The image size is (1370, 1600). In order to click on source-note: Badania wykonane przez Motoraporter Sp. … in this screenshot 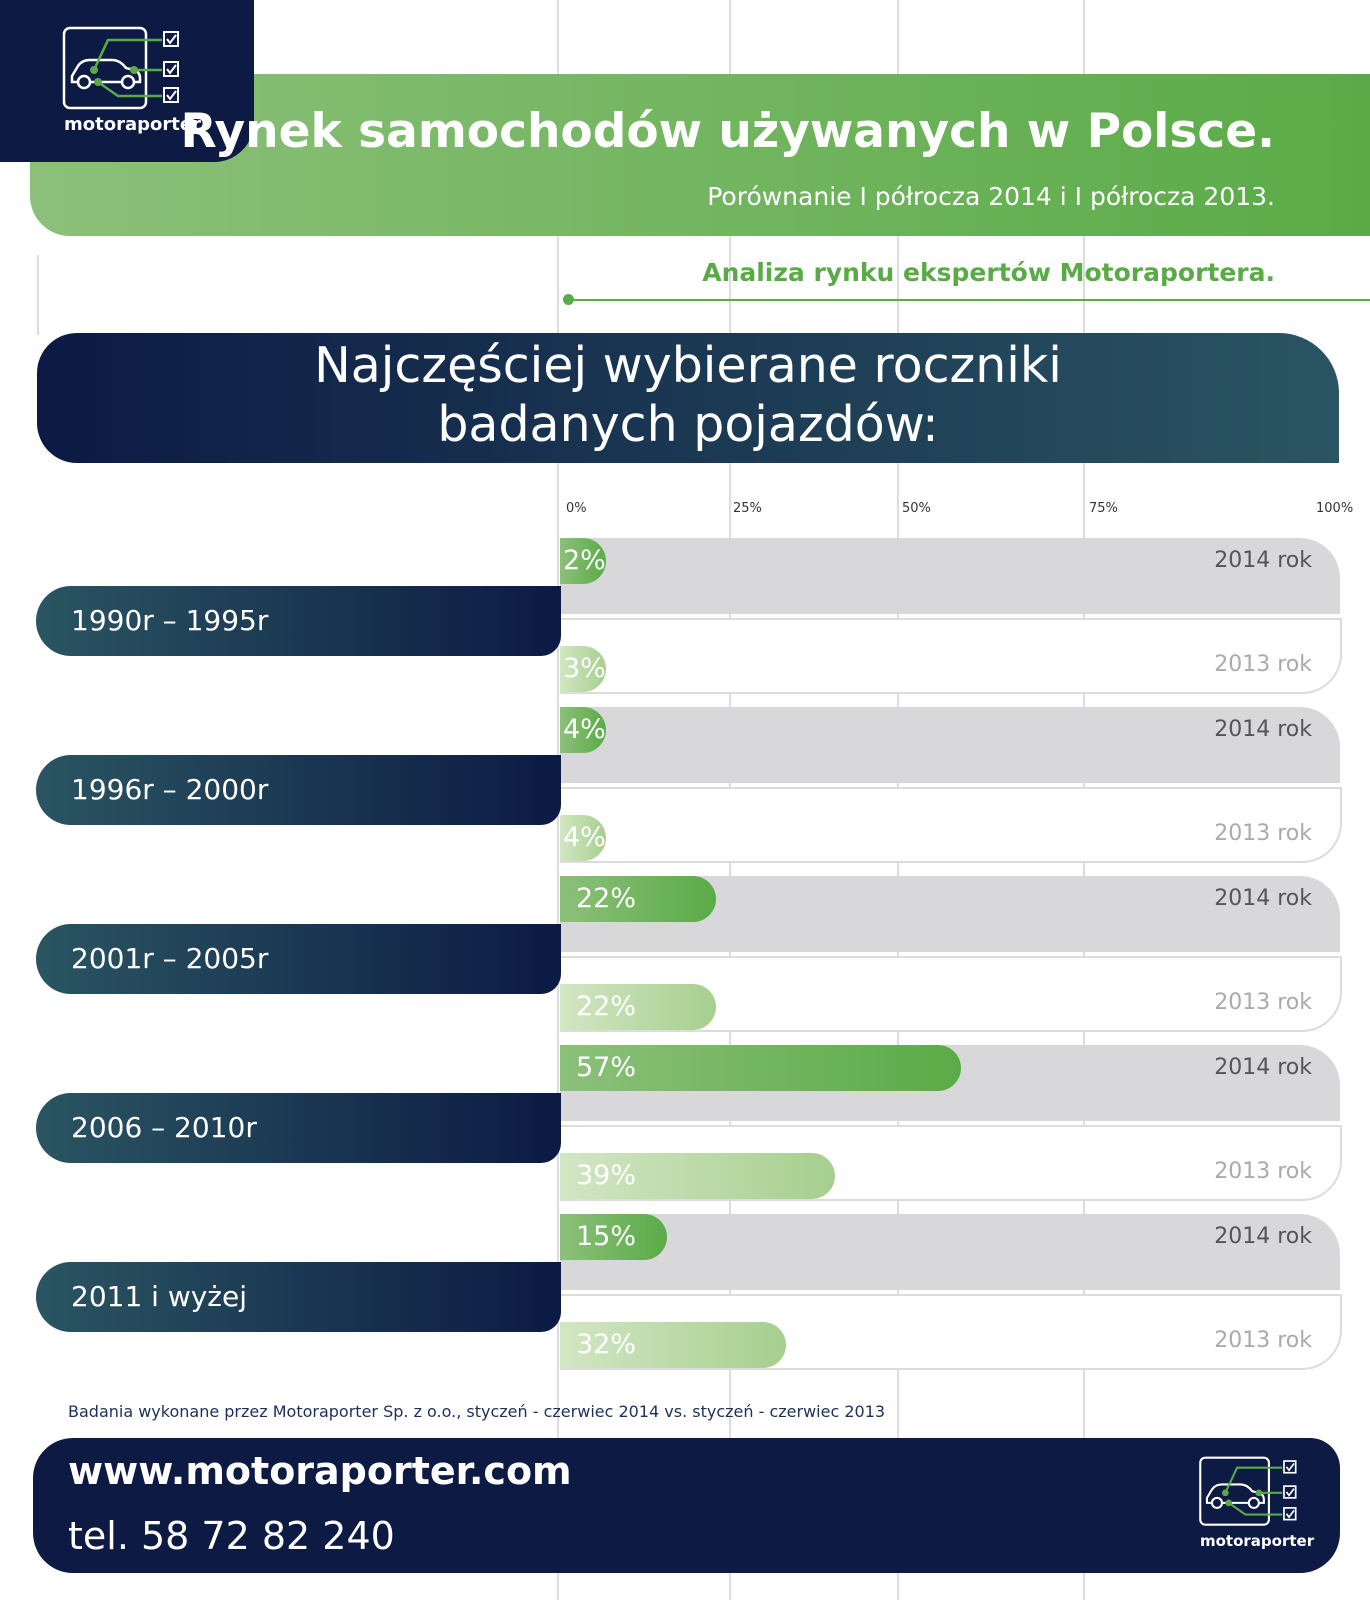, I will do `click(477, 1411)`.